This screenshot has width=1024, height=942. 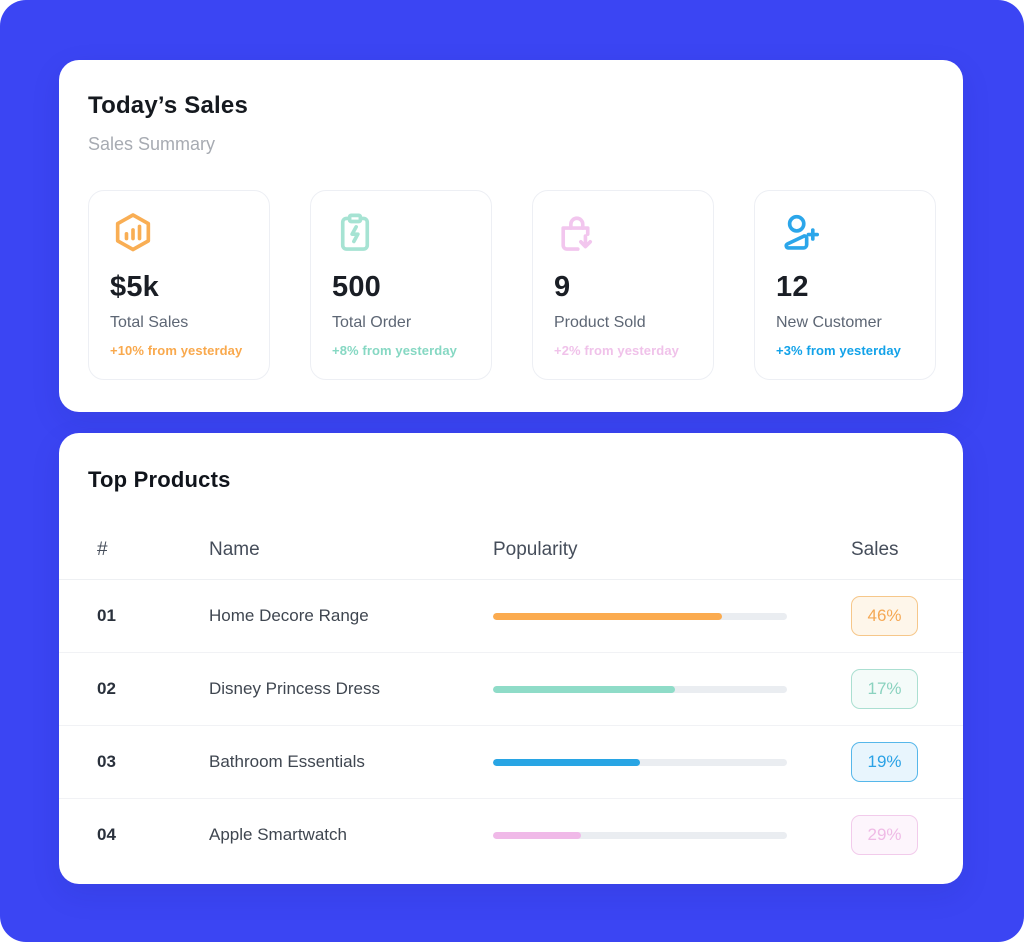 I want to click on stat-value: 12, so click(x=792, y=287).